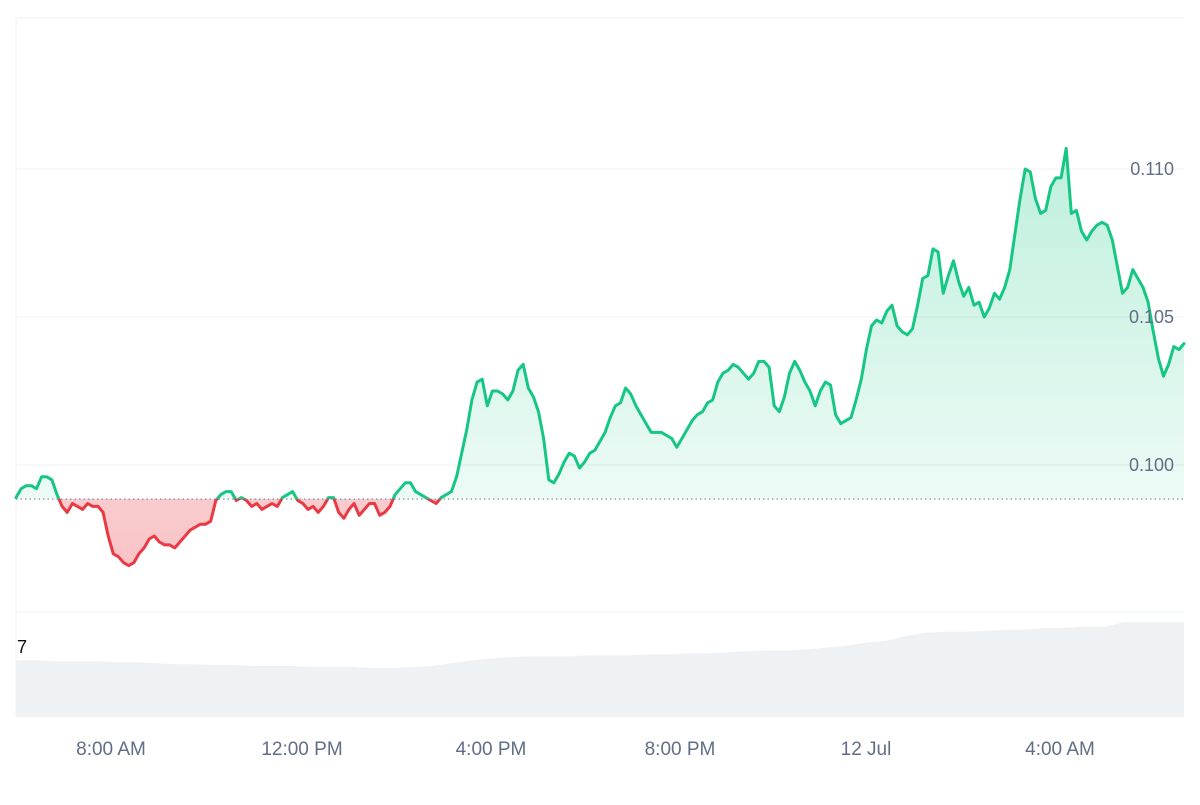 Image resolution: width=1200 pixels, height=805 pixels. Describe the element at coordinates (1060, 749) in the screenshot. I see `x-tick-label: 4:00 AM` at that location.